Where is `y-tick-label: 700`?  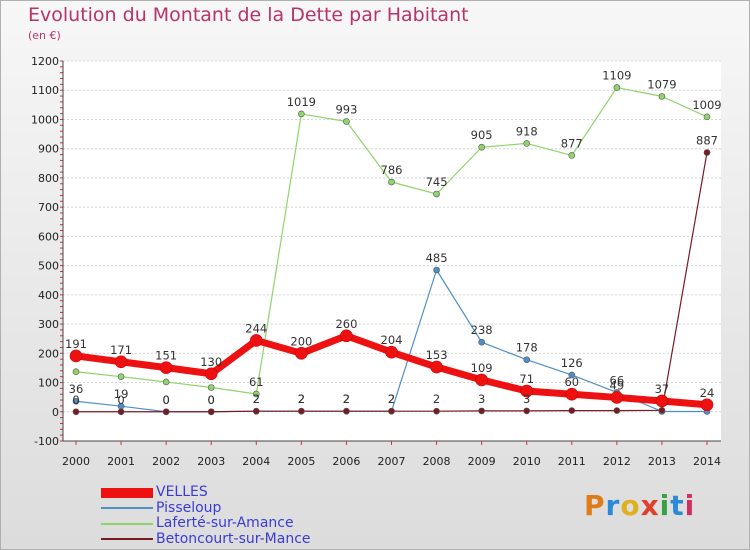
y-tick-label: 700 is located at coordinates (48, 207).